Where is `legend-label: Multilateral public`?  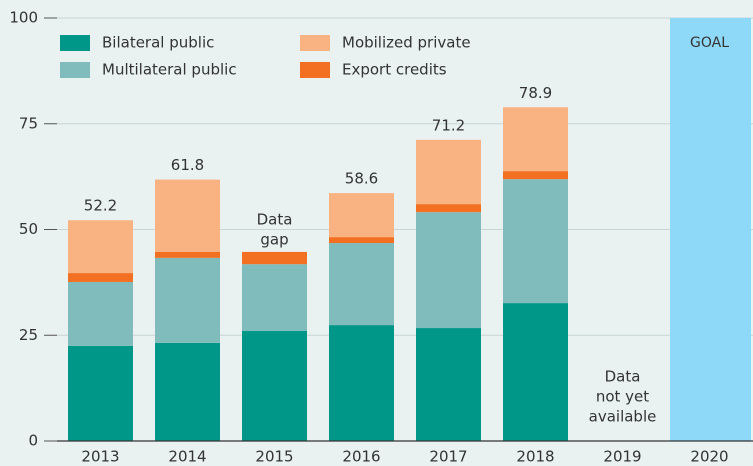
legend-label: Multilateral public is located at coordinates (169, 70).